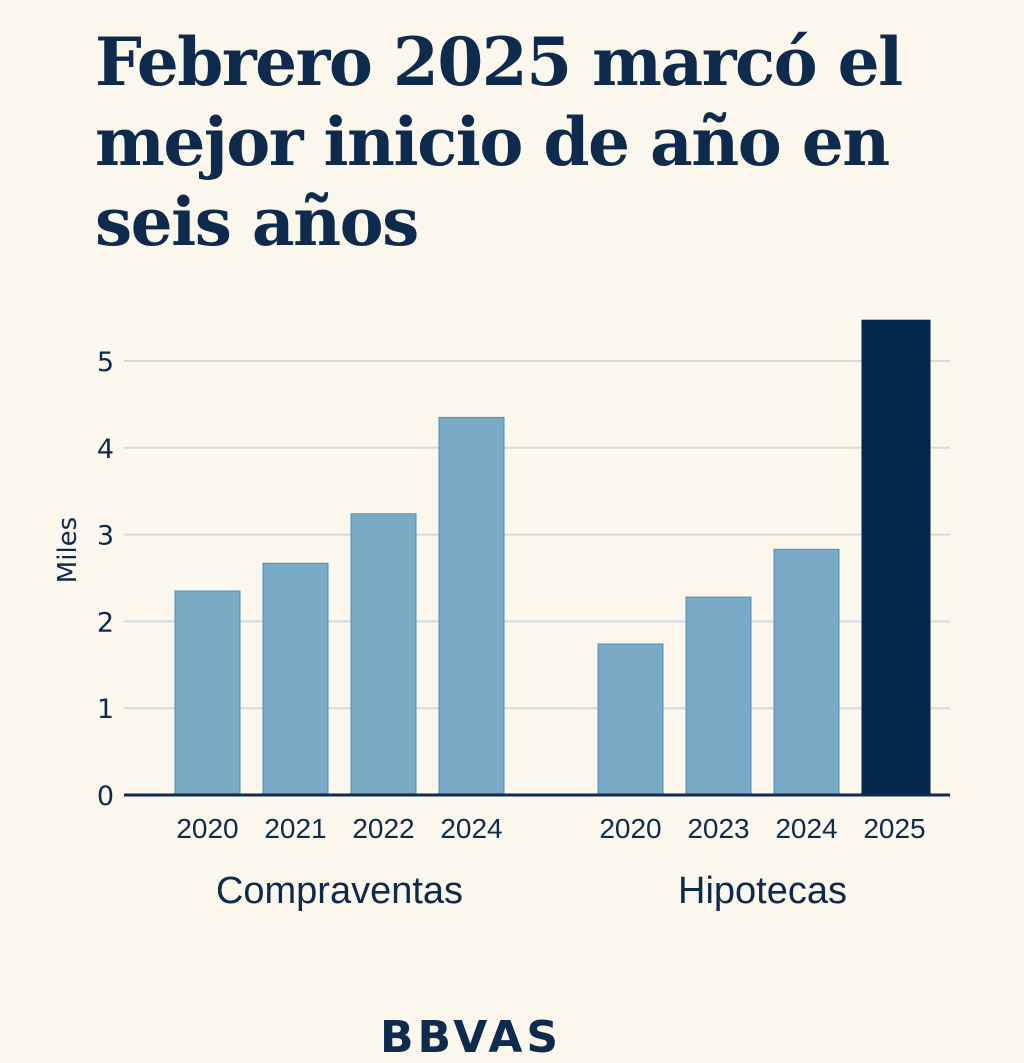 The height and width of the screenshot is (1063, 1024). Describe the element at coordinates (471, 606) in the screenshot. I see `bar-compraventas-2024` at that location.